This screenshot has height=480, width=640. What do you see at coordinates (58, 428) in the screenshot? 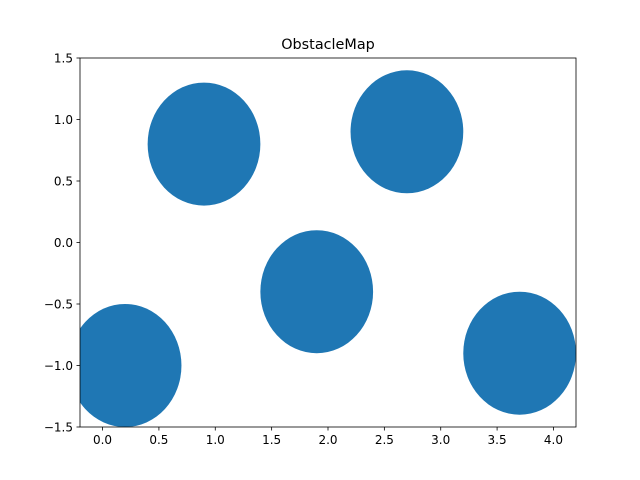
I see `y-tick-label: −1.5` at bounding box center [58, 428].